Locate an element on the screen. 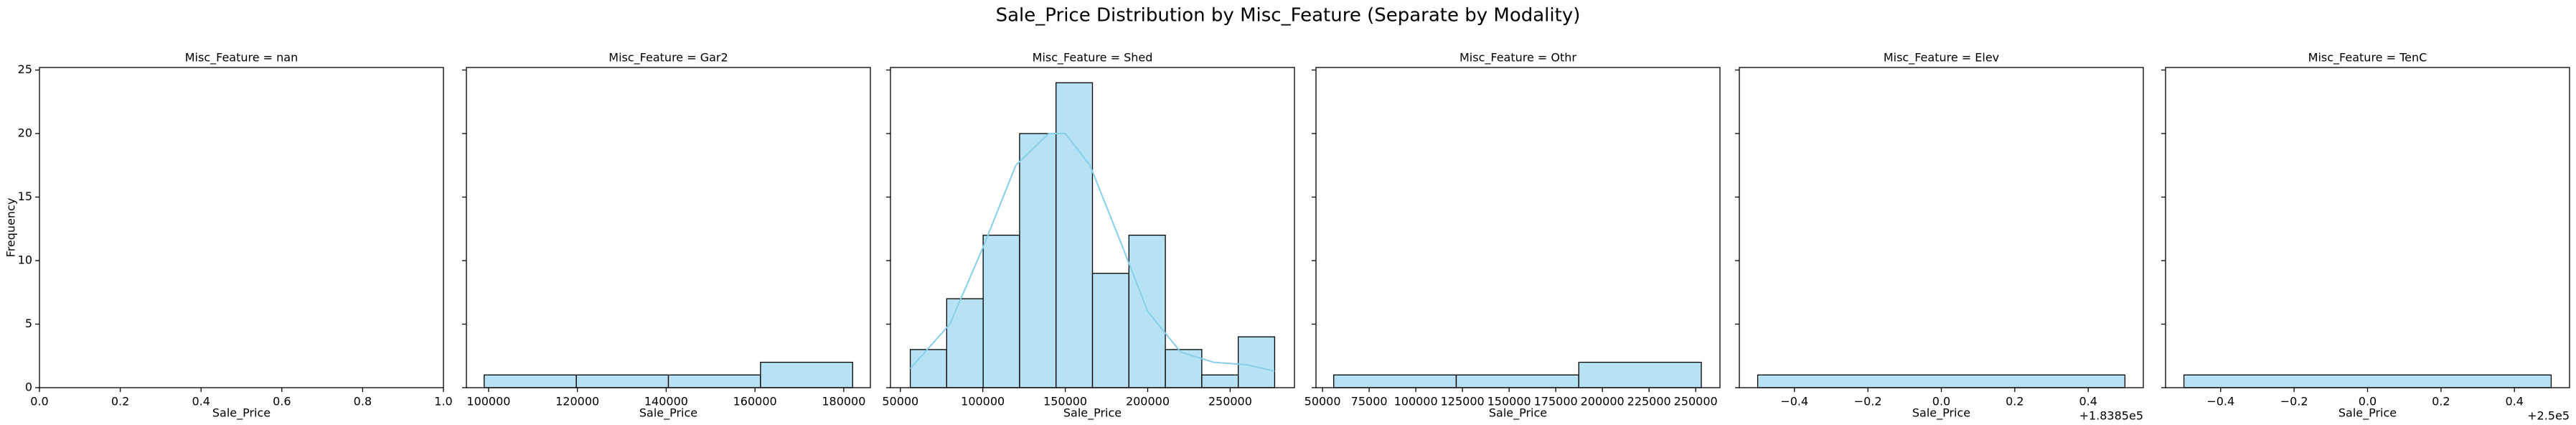  y-tick-label: 15 is located at coordinates (25, 196).